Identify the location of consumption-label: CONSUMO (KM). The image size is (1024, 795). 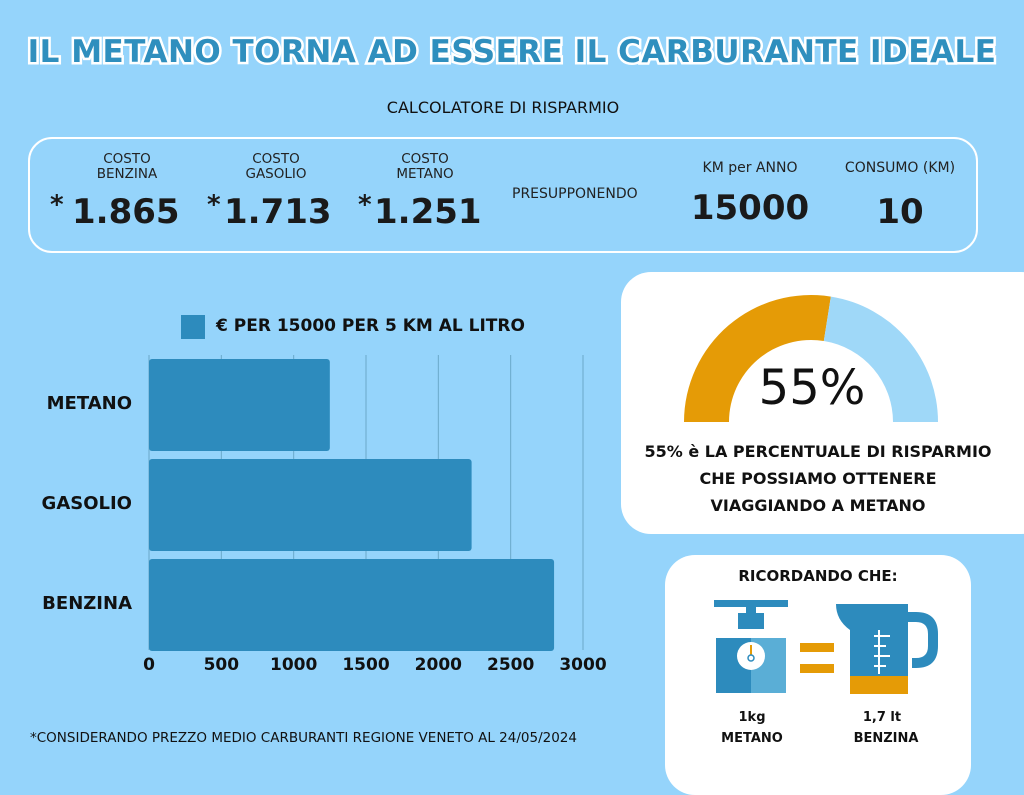
(900, 168).